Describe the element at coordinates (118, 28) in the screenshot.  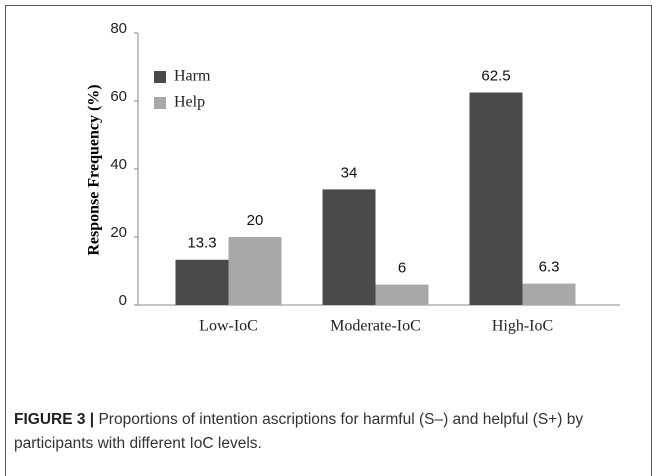
I see `y-tick-label: 80` at that location.